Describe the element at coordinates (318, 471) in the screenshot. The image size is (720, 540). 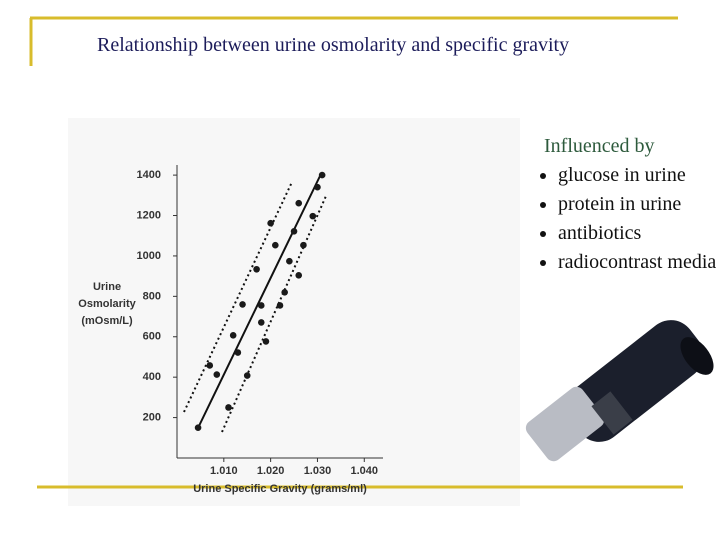
I see `x-tick-label: 1.030` at that location.